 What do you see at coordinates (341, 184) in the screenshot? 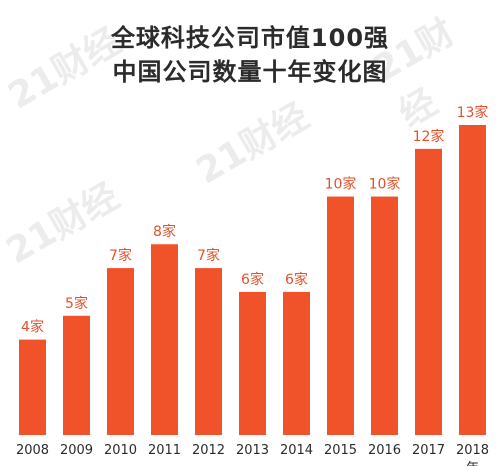
I see `data-label-2015: 10家` at bounding box center [341, 184].